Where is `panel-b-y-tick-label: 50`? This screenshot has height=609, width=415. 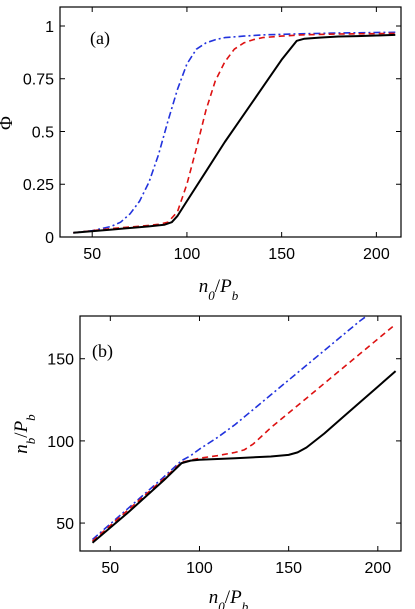 panel-b-y-tick-label: 50 is located at coordinates (65, 524).